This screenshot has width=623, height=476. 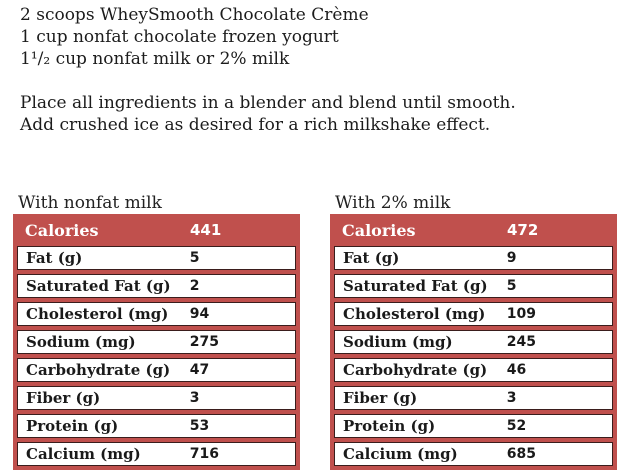 What do you see at coordinates (199, 370) in the screenshot?
I see `nutrient-value: 47` at bounding box center [199, 370].